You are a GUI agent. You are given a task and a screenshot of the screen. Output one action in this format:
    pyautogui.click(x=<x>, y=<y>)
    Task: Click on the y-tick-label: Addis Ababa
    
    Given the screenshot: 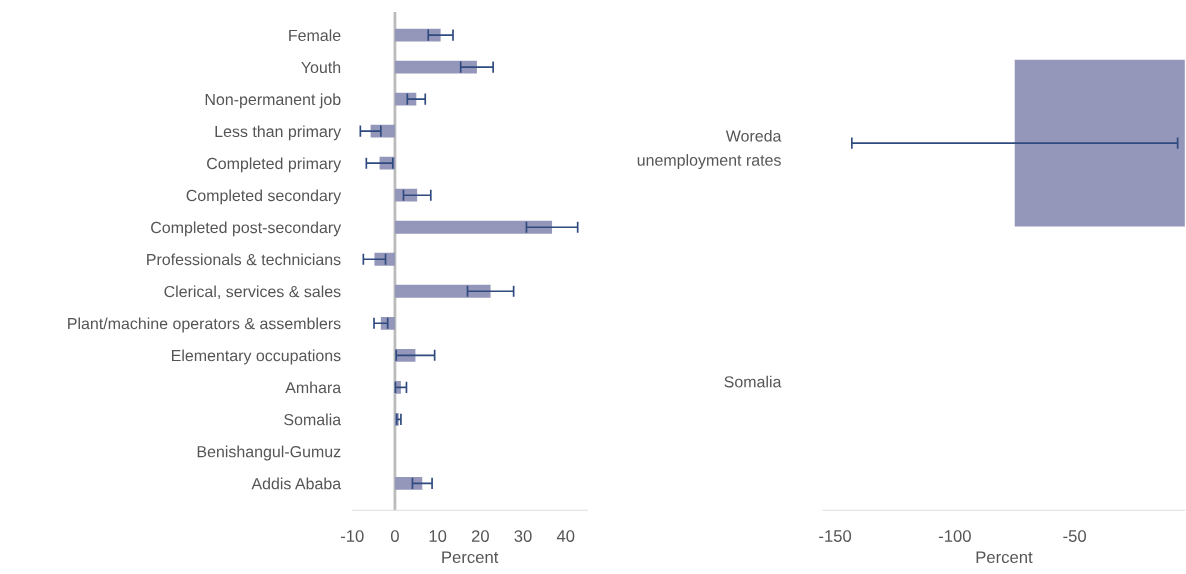 What is the action you would take?
    pyautogui.click(x=296, y=483)
    